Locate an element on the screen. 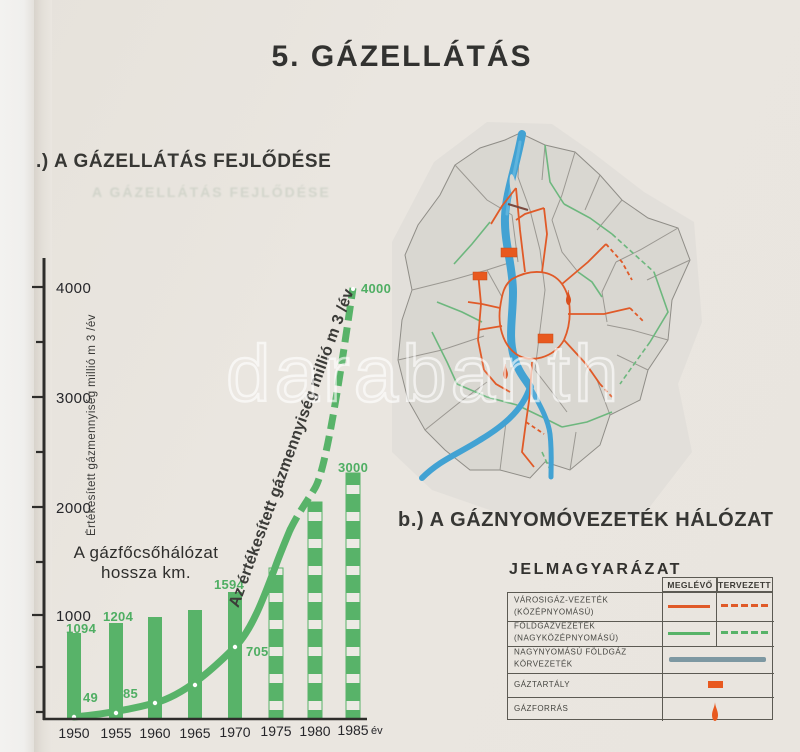  xtick-1960: 1960 is located at coordinates (155, 733).